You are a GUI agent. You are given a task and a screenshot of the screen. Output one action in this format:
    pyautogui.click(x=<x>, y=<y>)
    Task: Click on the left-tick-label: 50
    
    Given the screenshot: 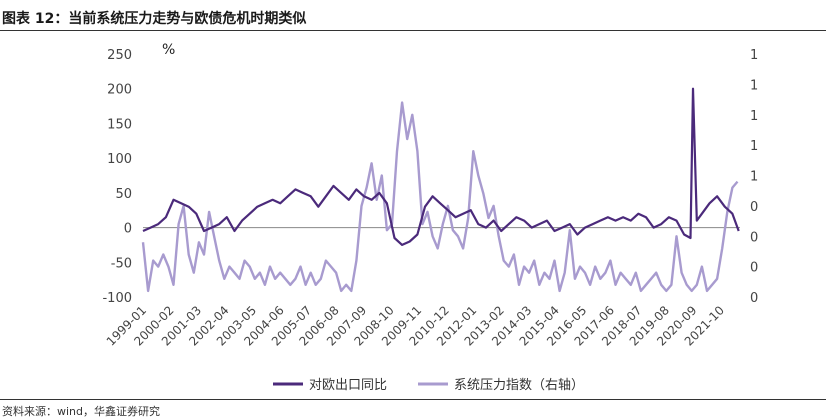 What is the action you would take?
    pyautogui.click(x=123, y=194)
    